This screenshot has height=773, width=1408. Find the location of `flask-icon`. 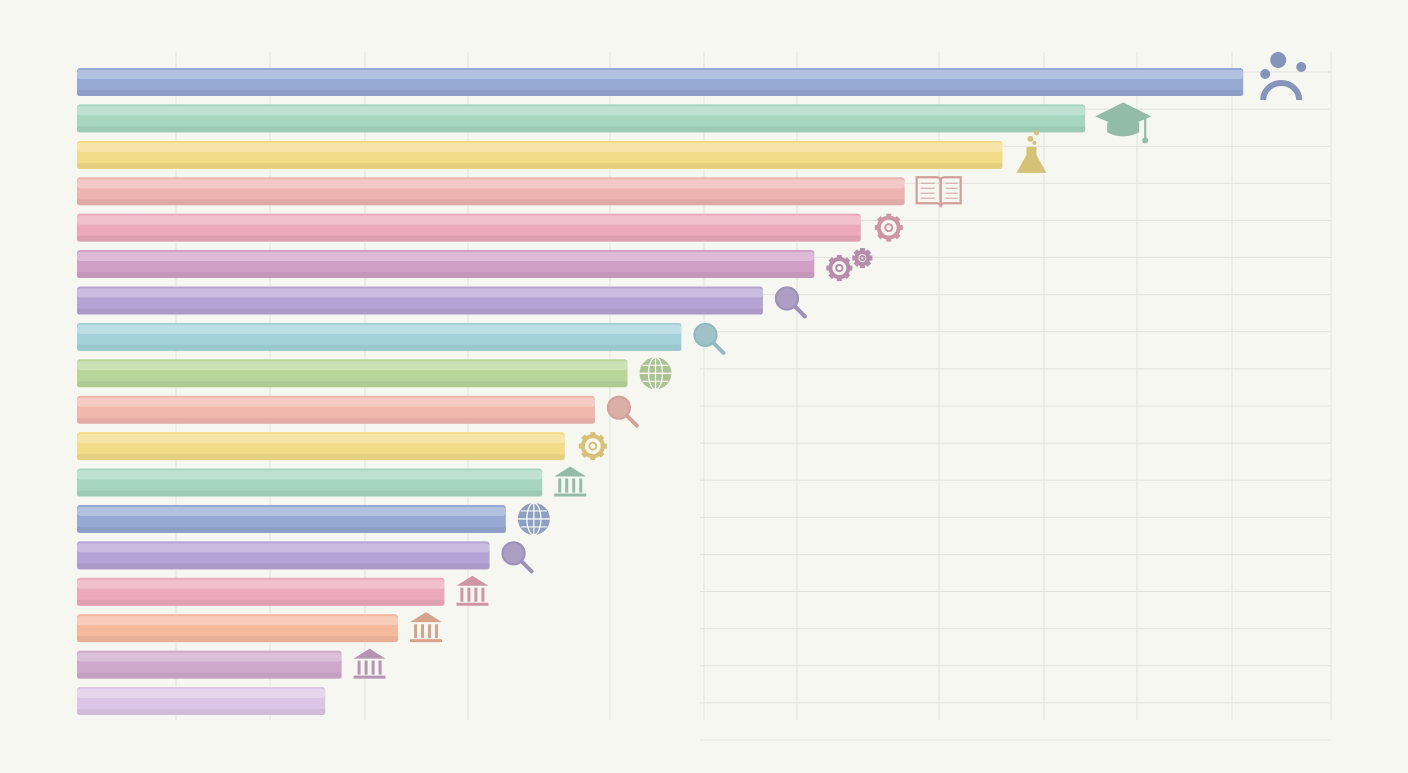

flask-icon is located at coordinates (1031, 151).